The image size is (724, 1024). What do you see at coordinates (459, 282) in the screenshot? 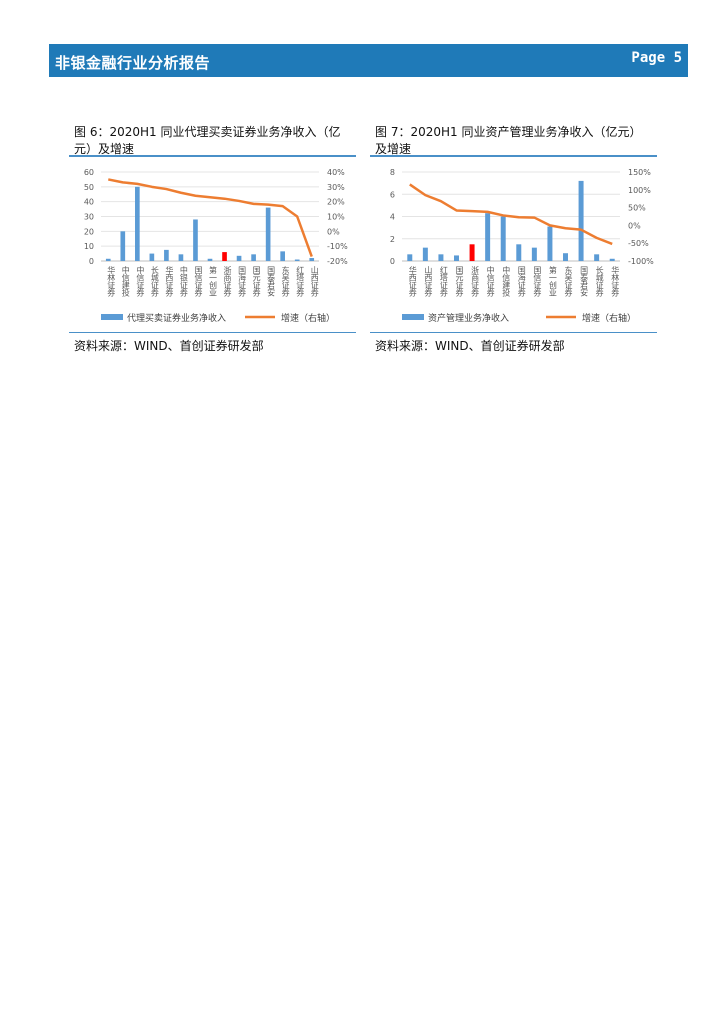
I see `x-category-label: 国元证券` at bounding box center [459, 282].